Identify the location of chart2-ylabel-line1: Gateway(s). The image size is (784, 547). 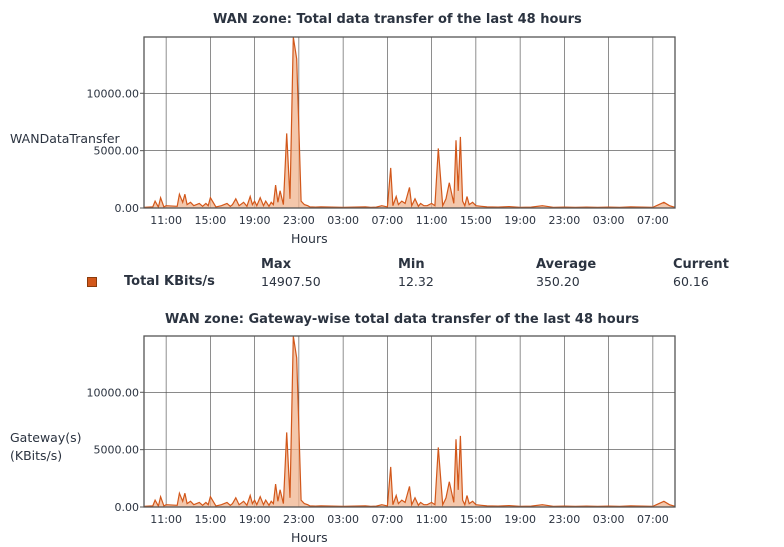
(46, 437).